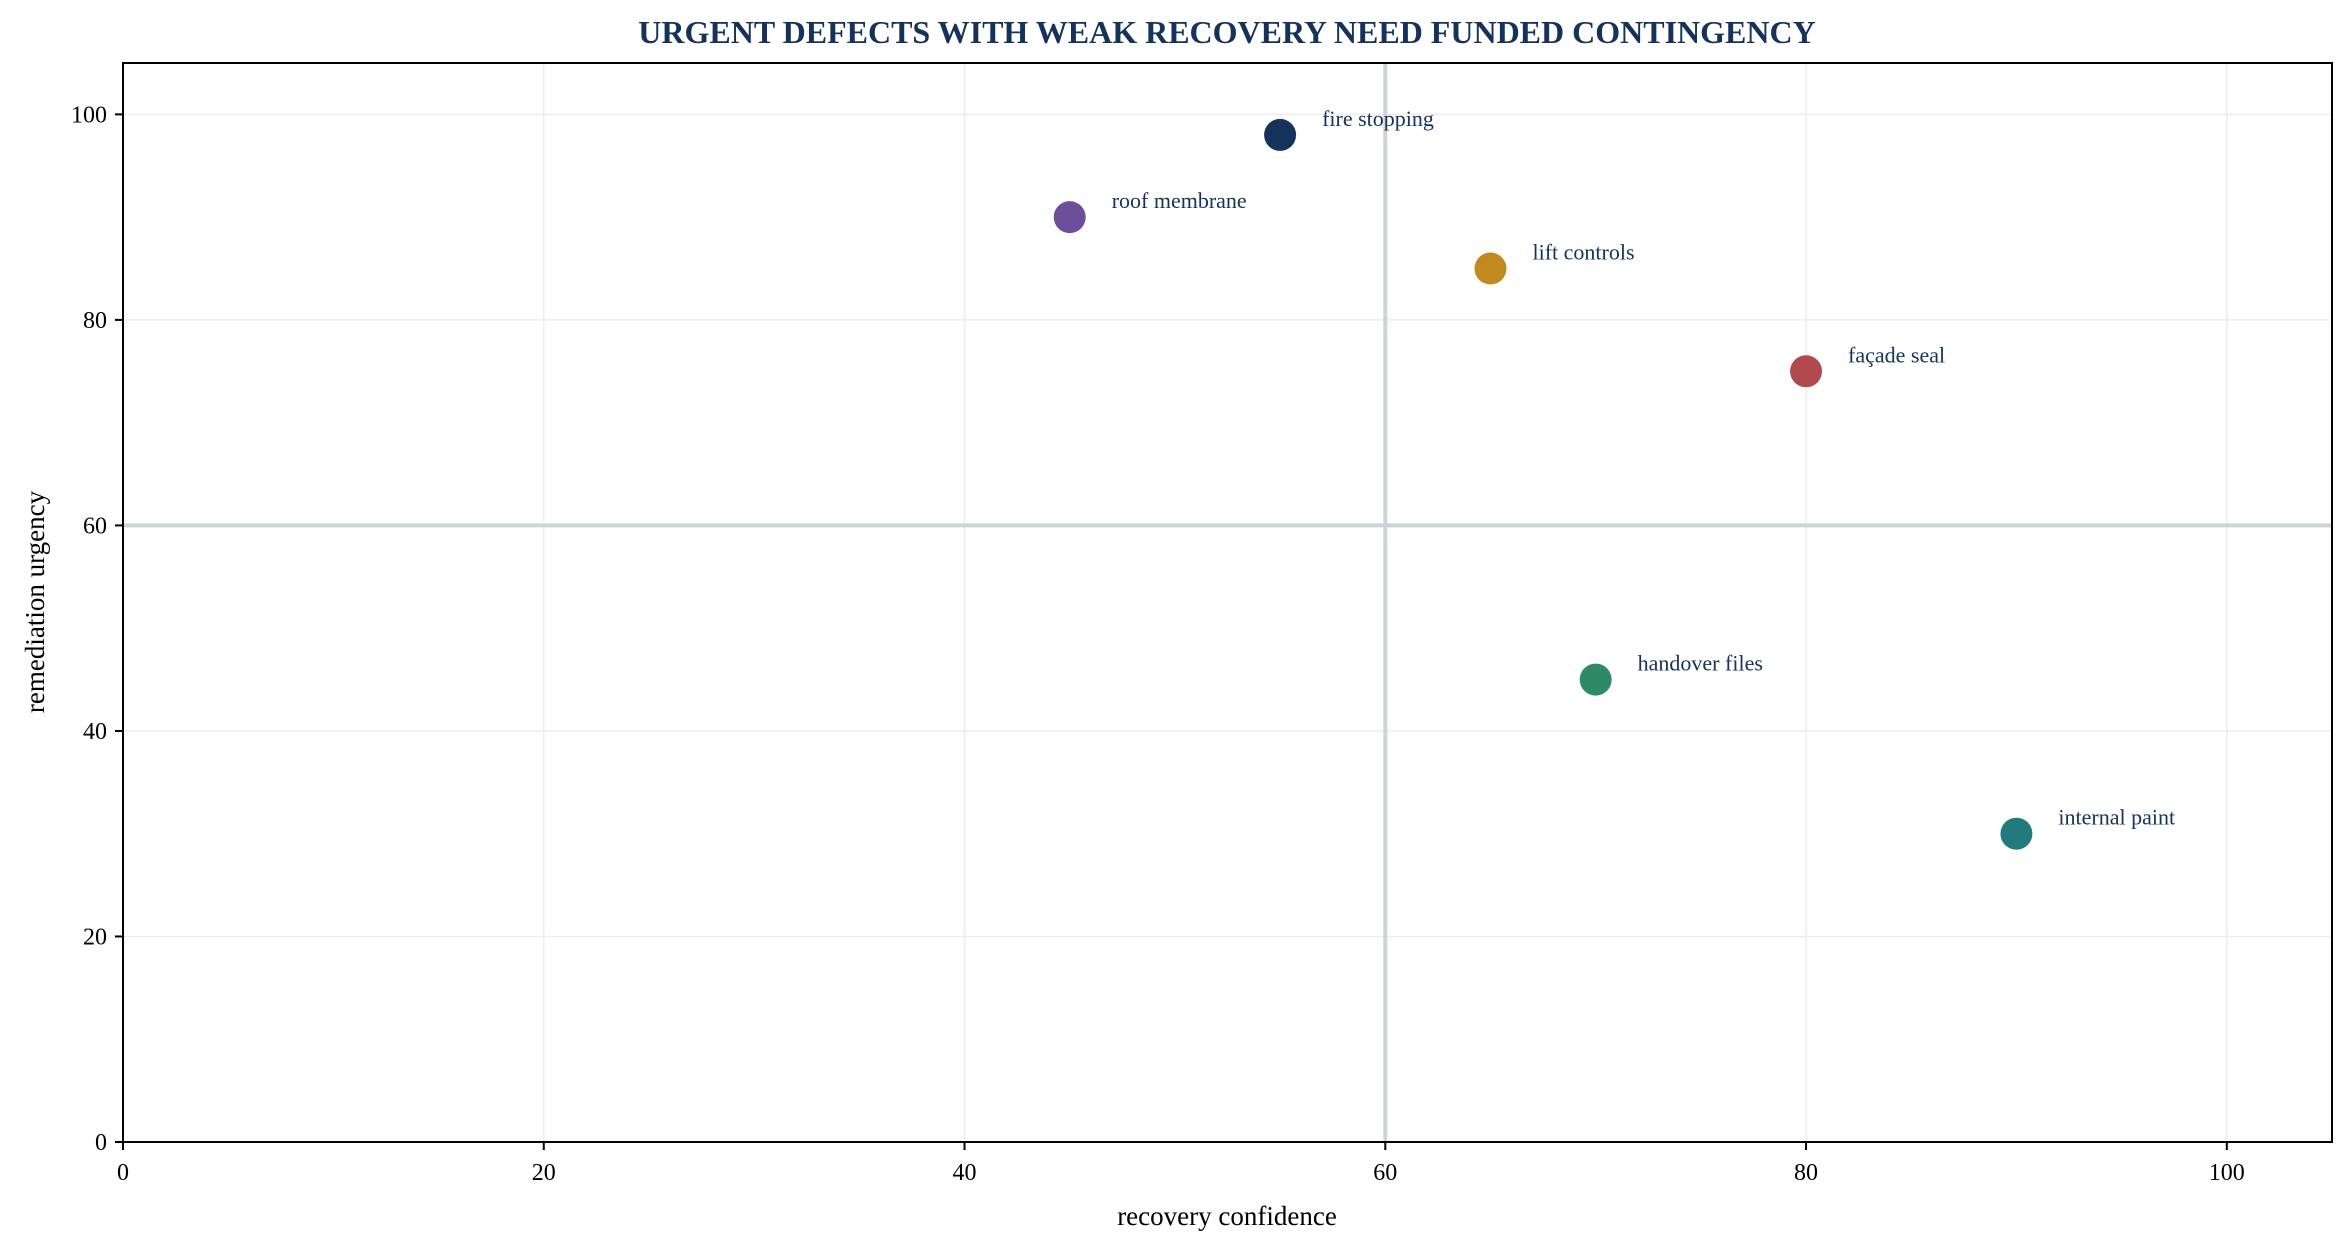  I want to click on x-tick-label: 60, so click(1385, 1173).